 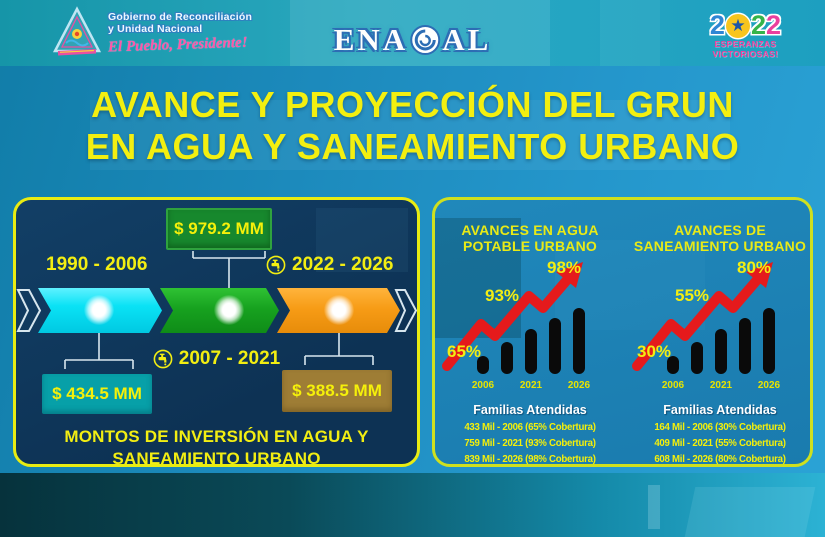 What do you see at coordinates (758, 25) in the screenshot?
I see `digit-2-green: 2` at bounding box center [758, 25].